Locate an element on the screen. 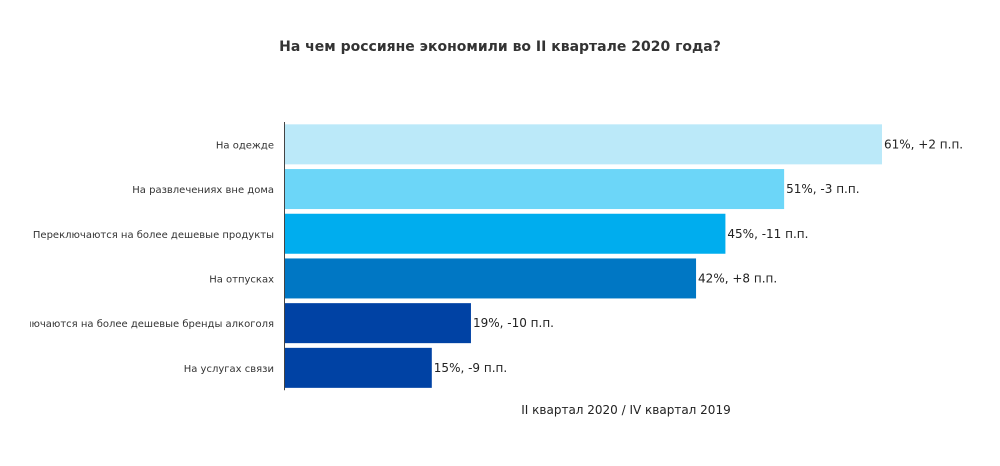  category-label: На услугах связи is located at coordinates (229, 369).